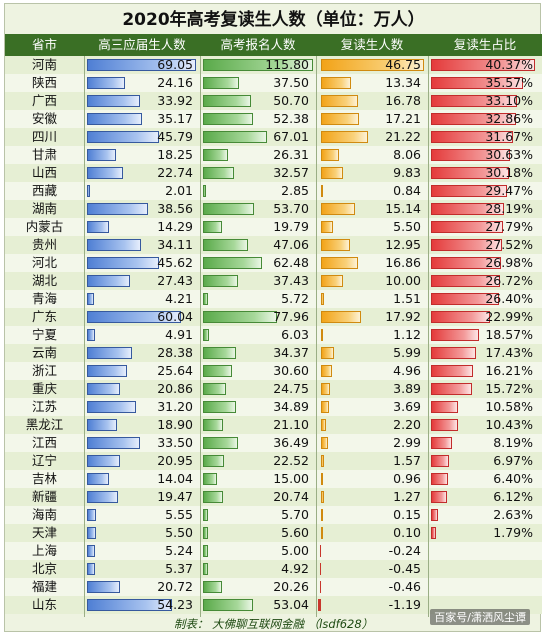  I want to click on fresh-value: 5.55, so click(179, 514).